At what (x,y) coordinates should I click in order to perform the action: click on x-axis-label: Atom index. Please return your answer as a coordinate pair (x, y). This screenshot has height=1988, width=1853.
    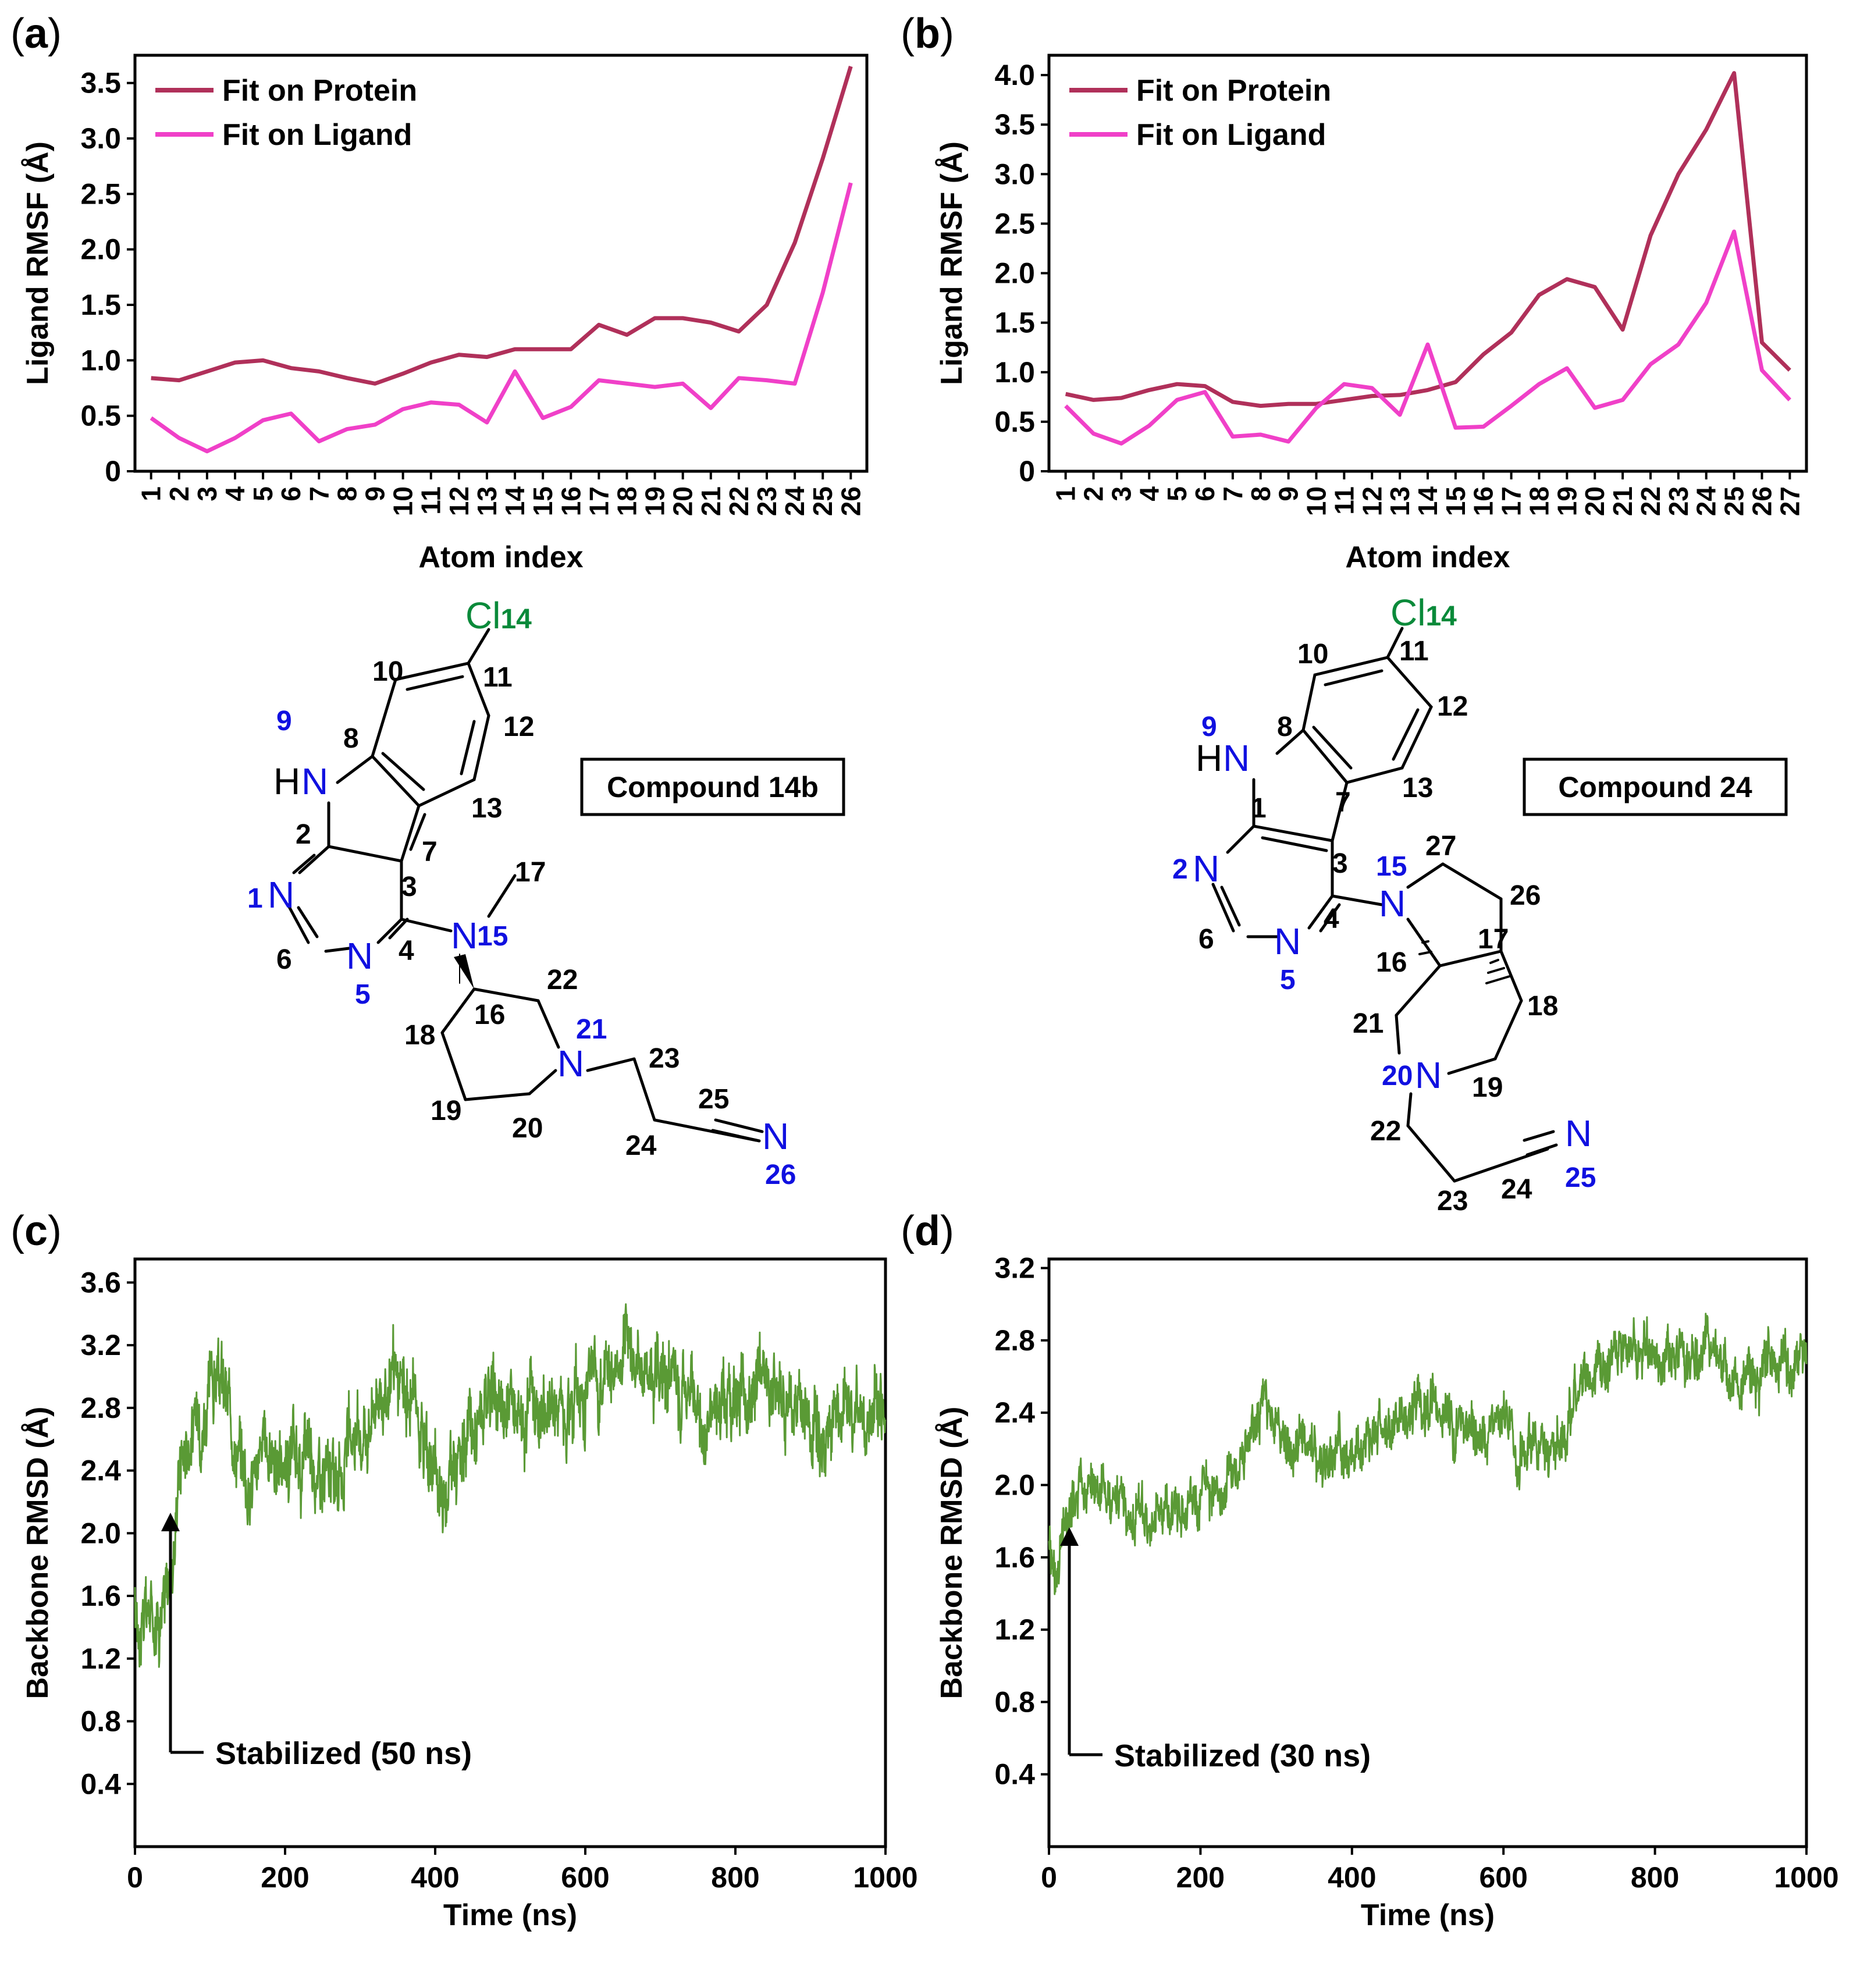
    Looking at the image, I should click on (1427, 557).